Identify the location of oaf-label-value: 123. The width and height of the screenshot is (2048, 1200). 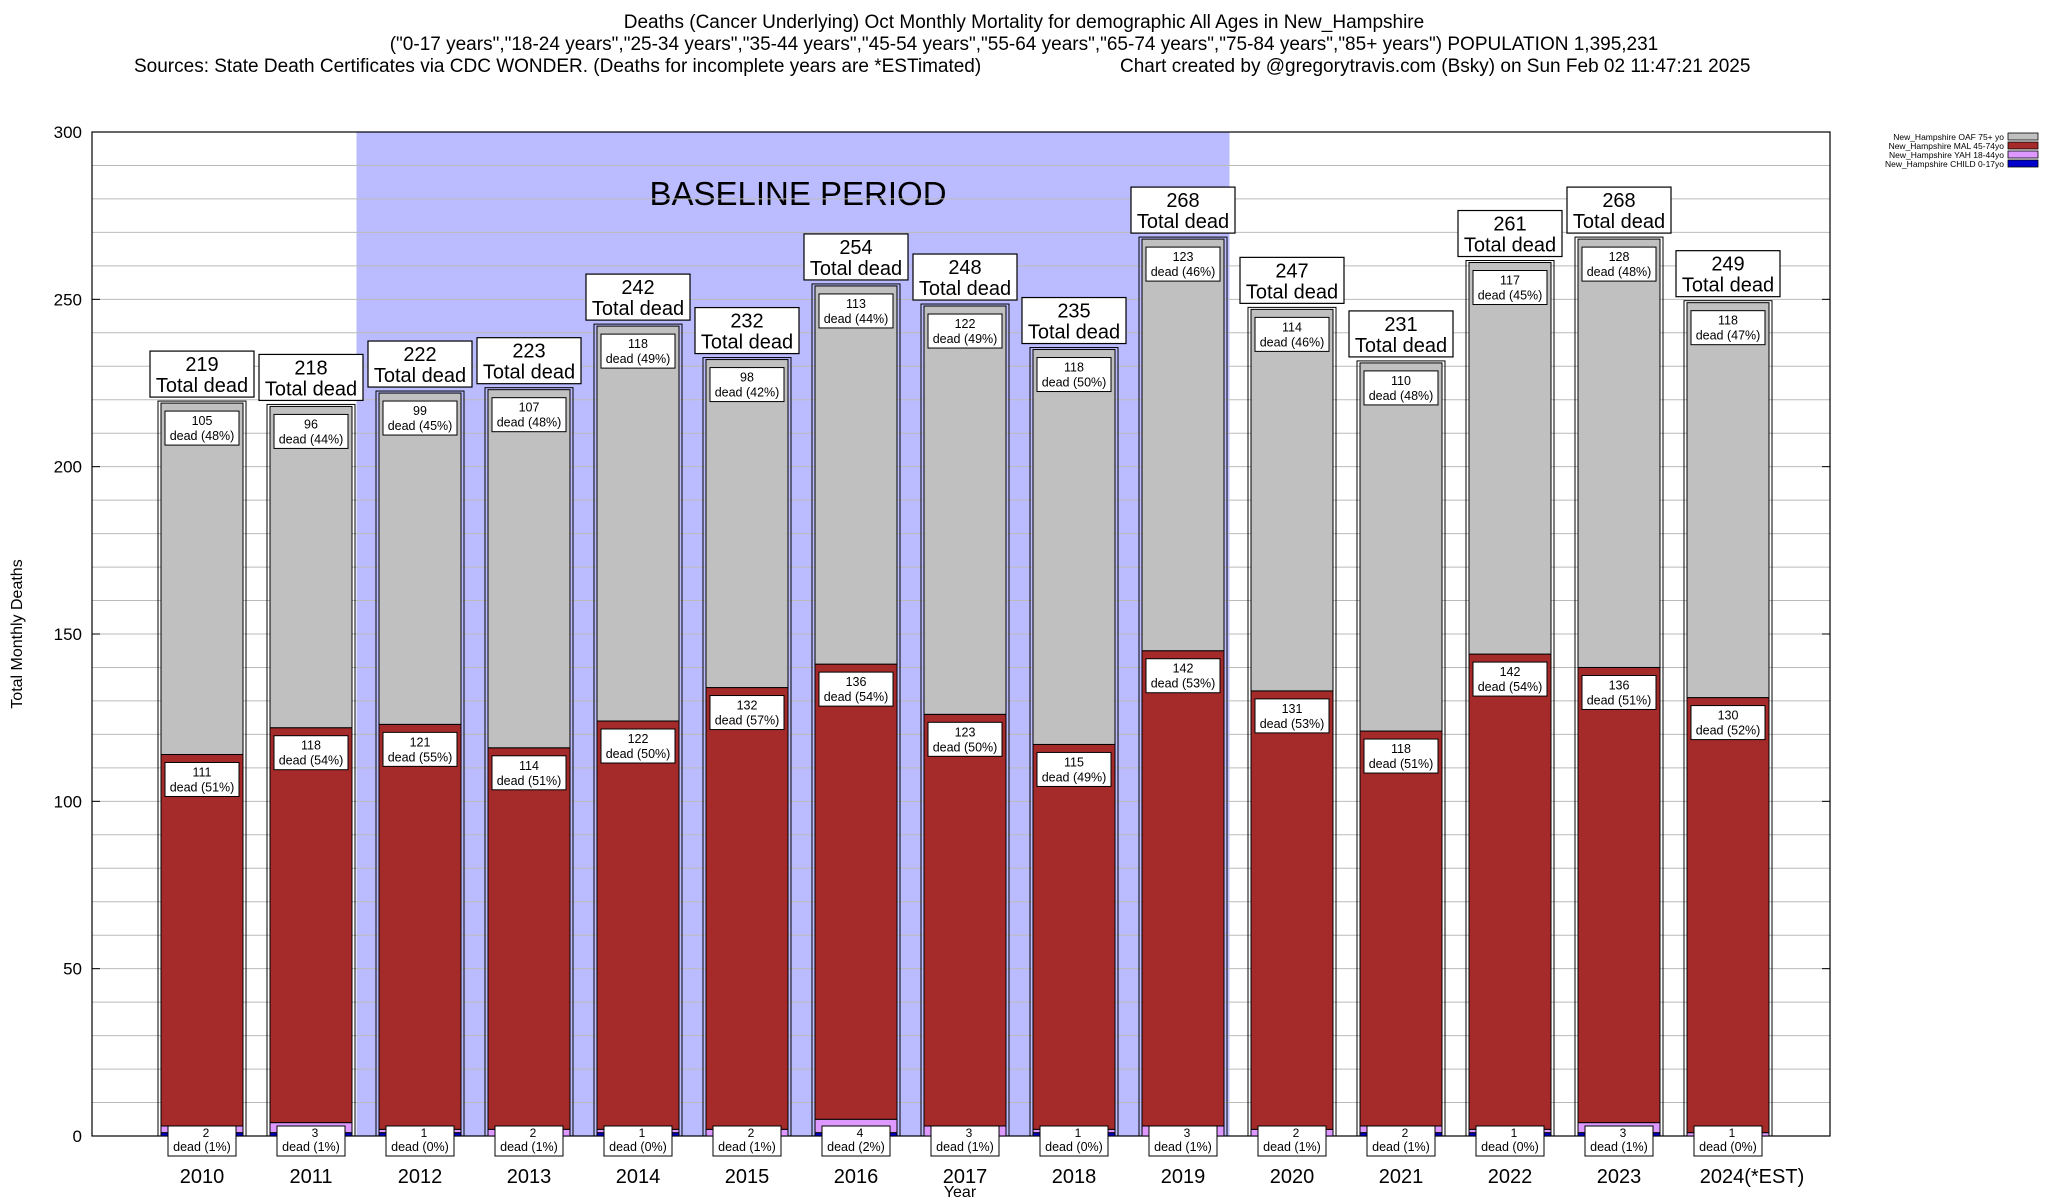
(1183, 257).